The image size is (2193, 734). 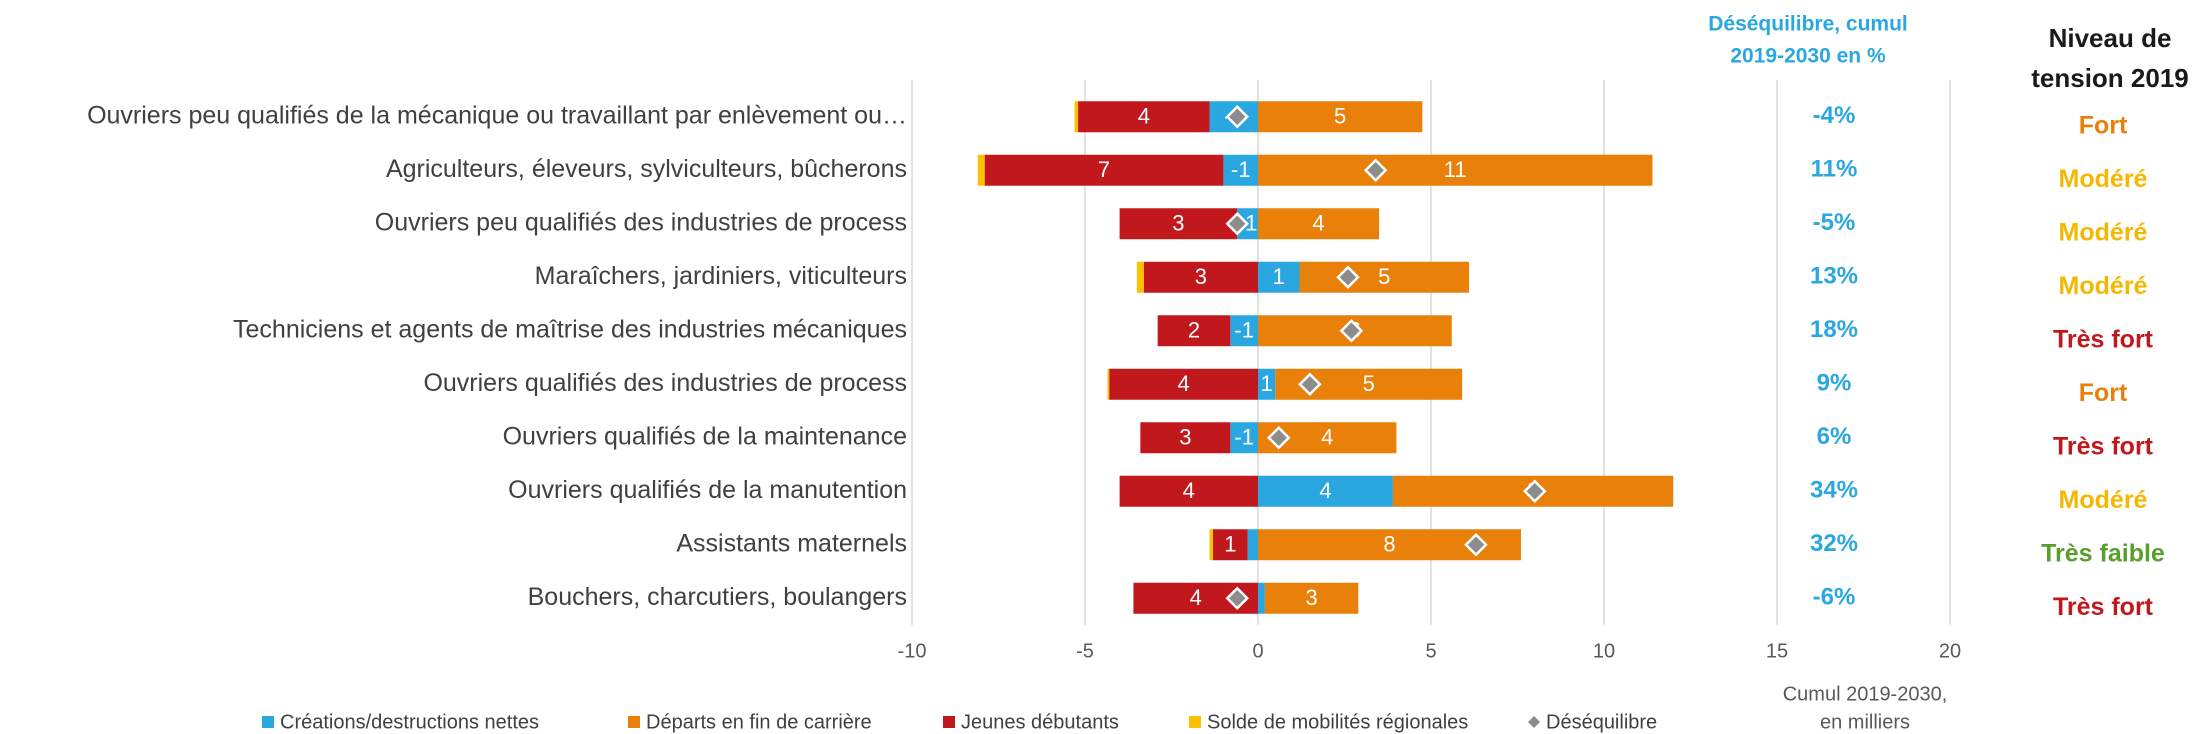 I want to click on column-header: Déséquilibre, cumul, so click(x=1808, y=24).